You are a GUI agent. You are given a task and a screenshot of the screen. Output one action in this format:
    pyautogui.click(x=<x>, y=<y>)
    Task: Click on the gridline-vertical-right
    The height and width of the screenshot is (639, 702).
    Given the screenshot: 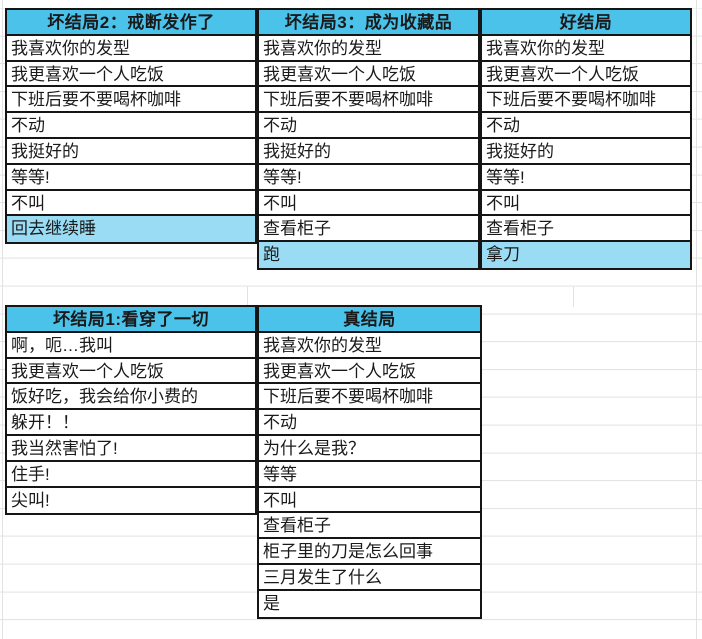 What is the action you would take?
    pyautogui.click(x=696, y=319)
    